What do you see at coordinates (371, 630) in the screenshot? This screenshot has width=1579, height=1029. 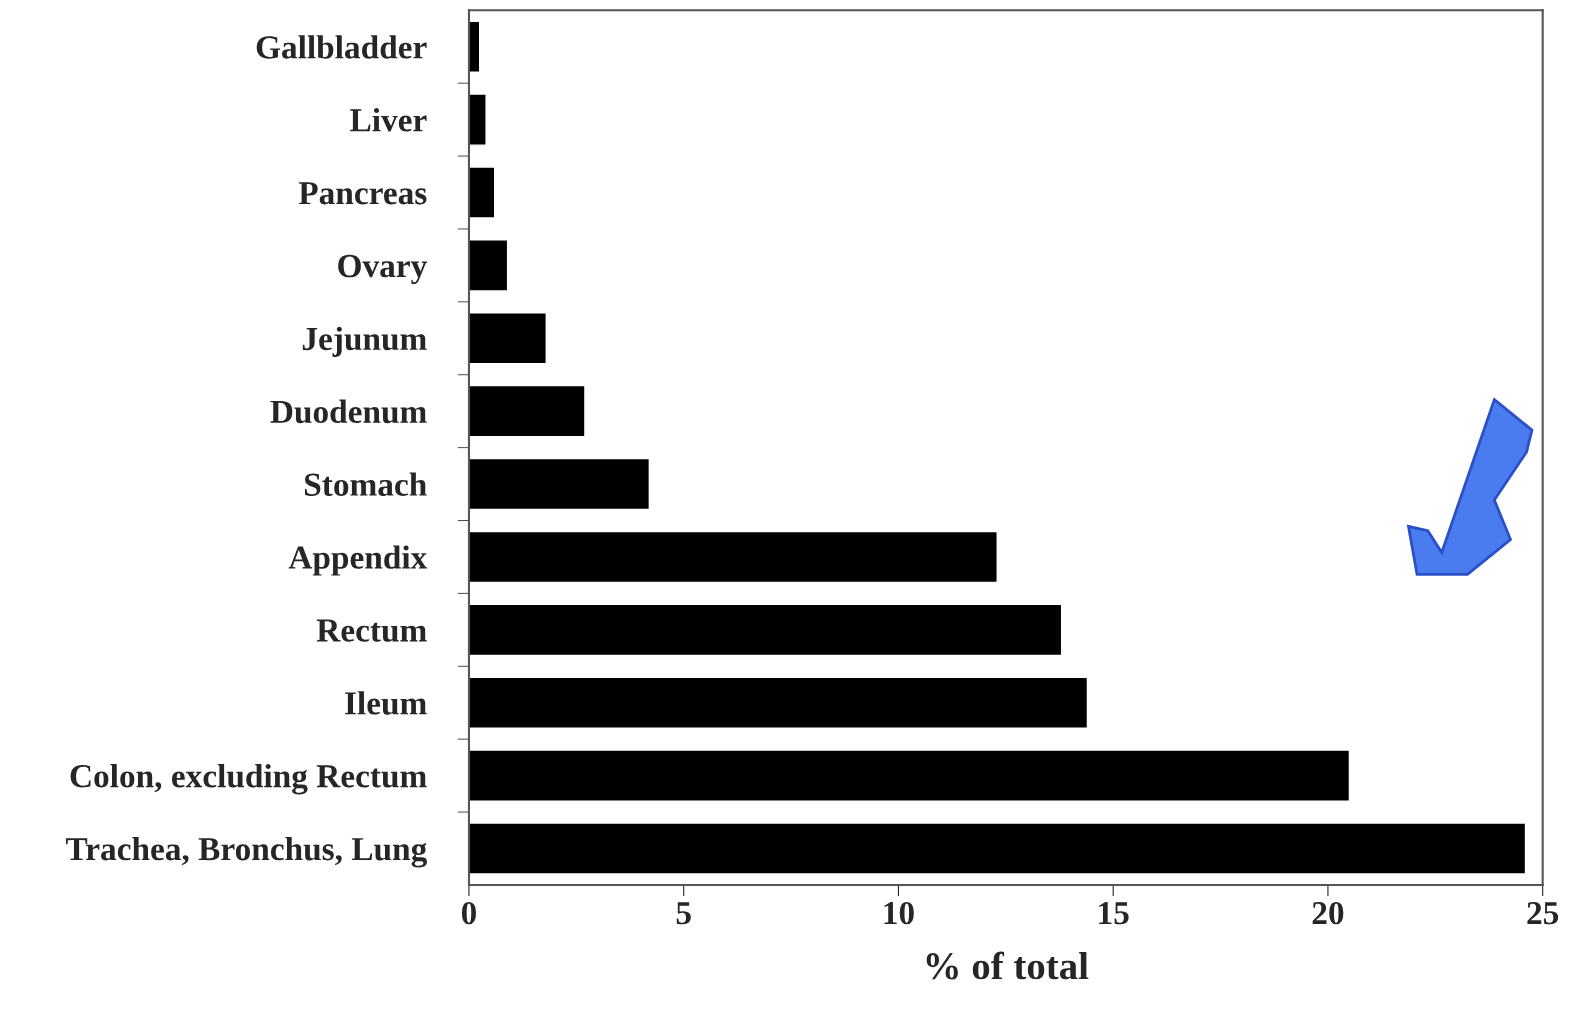 I see `y-tick-label: Rectum` at bounding box center [371, 630].